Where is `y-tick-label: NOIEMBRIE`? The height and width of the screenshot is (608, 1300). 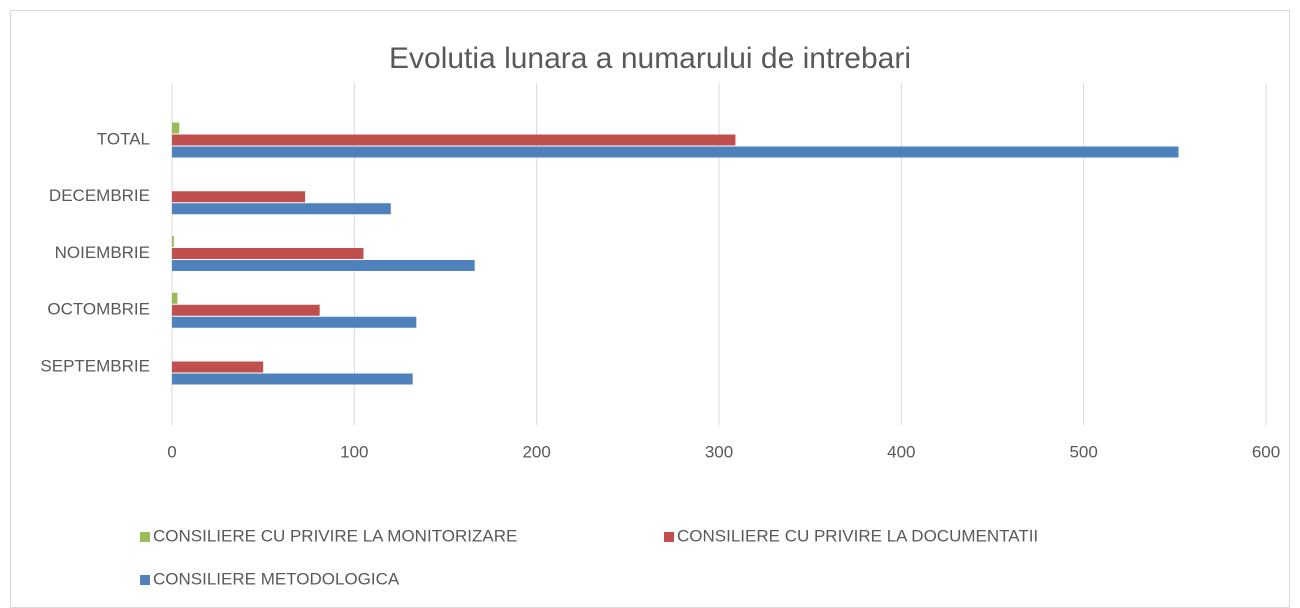
y-tick-label: NOIEMBRIE is located at coordinates (102, 252).